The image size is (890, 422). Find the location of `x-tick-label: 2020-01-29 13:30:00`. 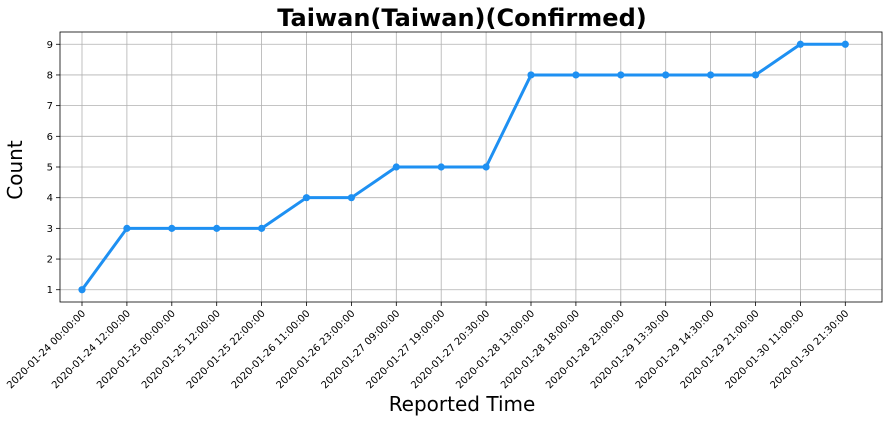

x-tick-label: 2020-01-29 13:30:00 is located at coordinates (630, 349).